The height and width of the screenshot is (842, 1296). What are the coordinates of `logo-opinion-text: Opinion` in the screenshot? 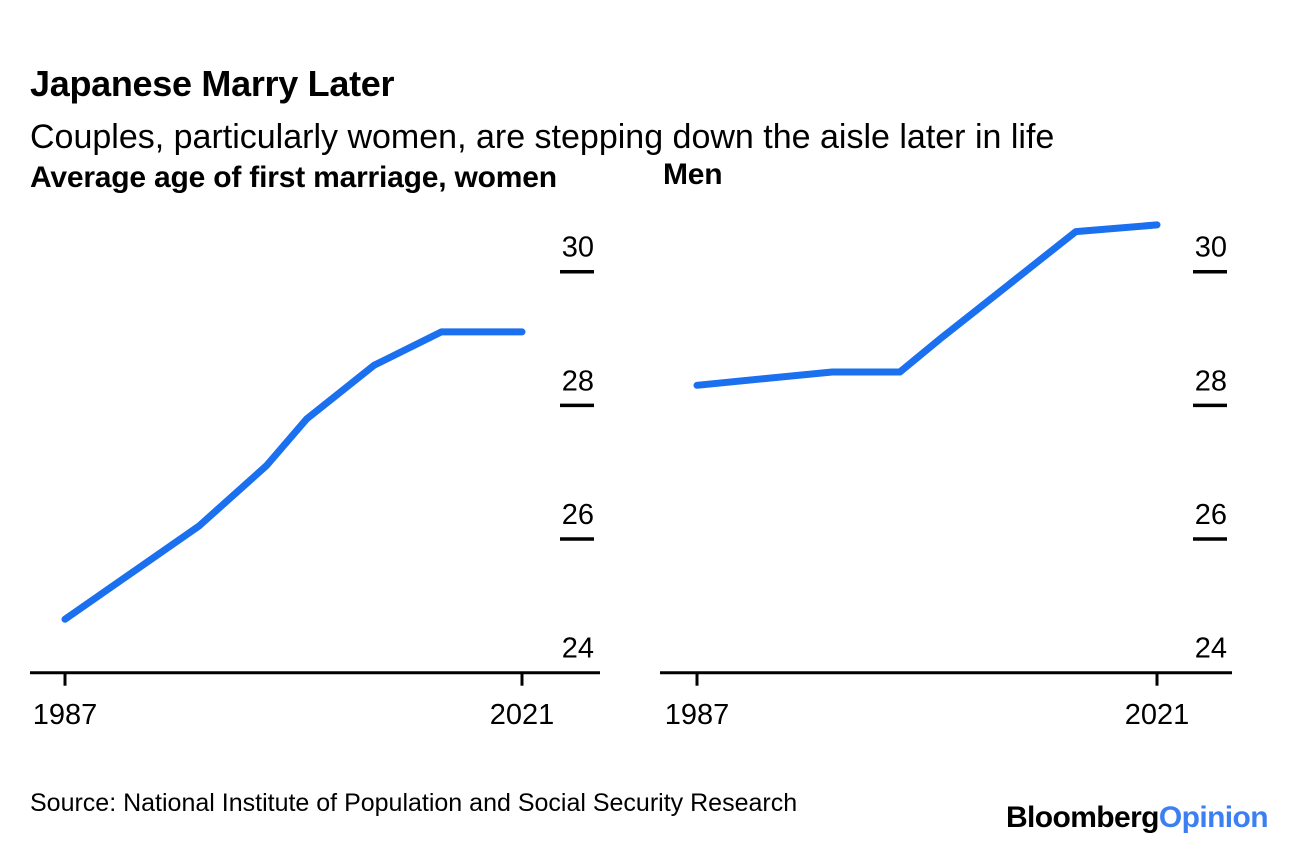 It's located at (1213, 817).